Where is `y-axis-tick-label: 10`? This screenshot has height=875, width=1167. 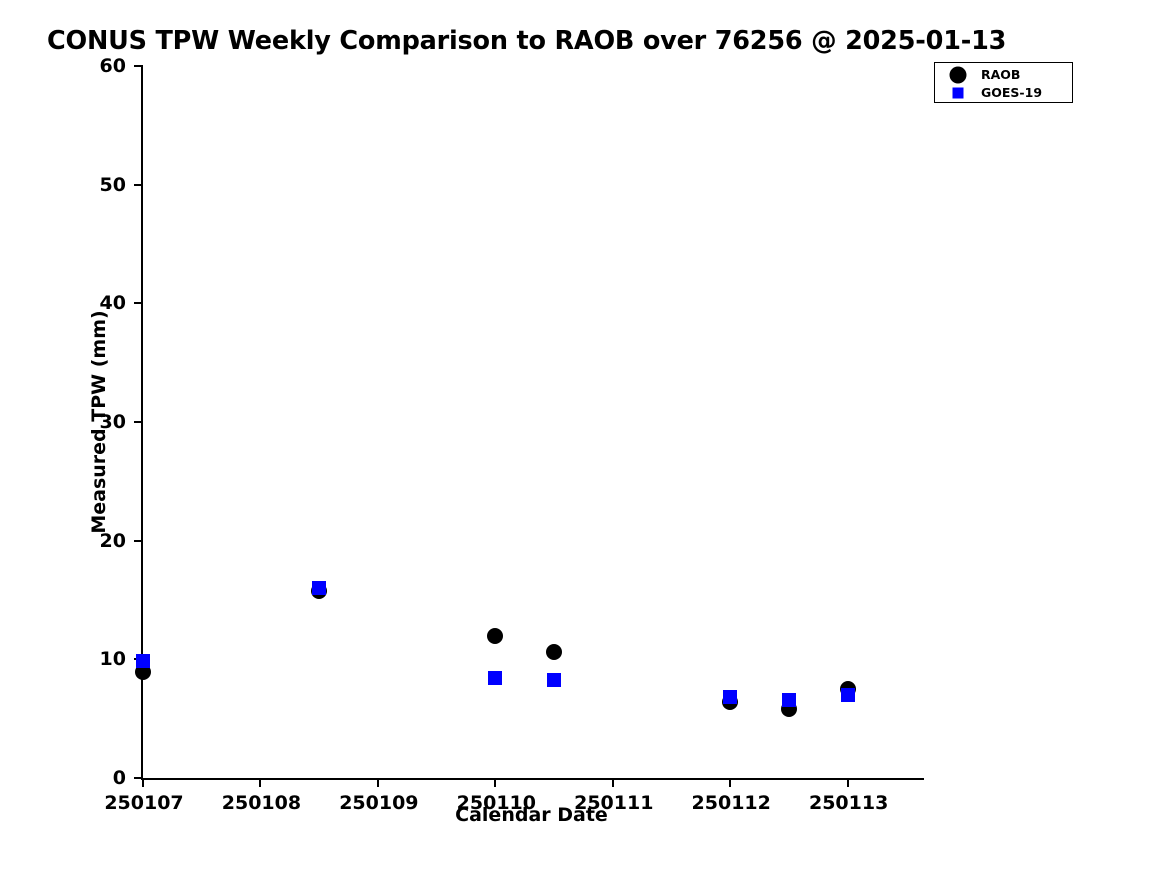
y-axis-tick-label: 10 is located at coordinates (112, 659).